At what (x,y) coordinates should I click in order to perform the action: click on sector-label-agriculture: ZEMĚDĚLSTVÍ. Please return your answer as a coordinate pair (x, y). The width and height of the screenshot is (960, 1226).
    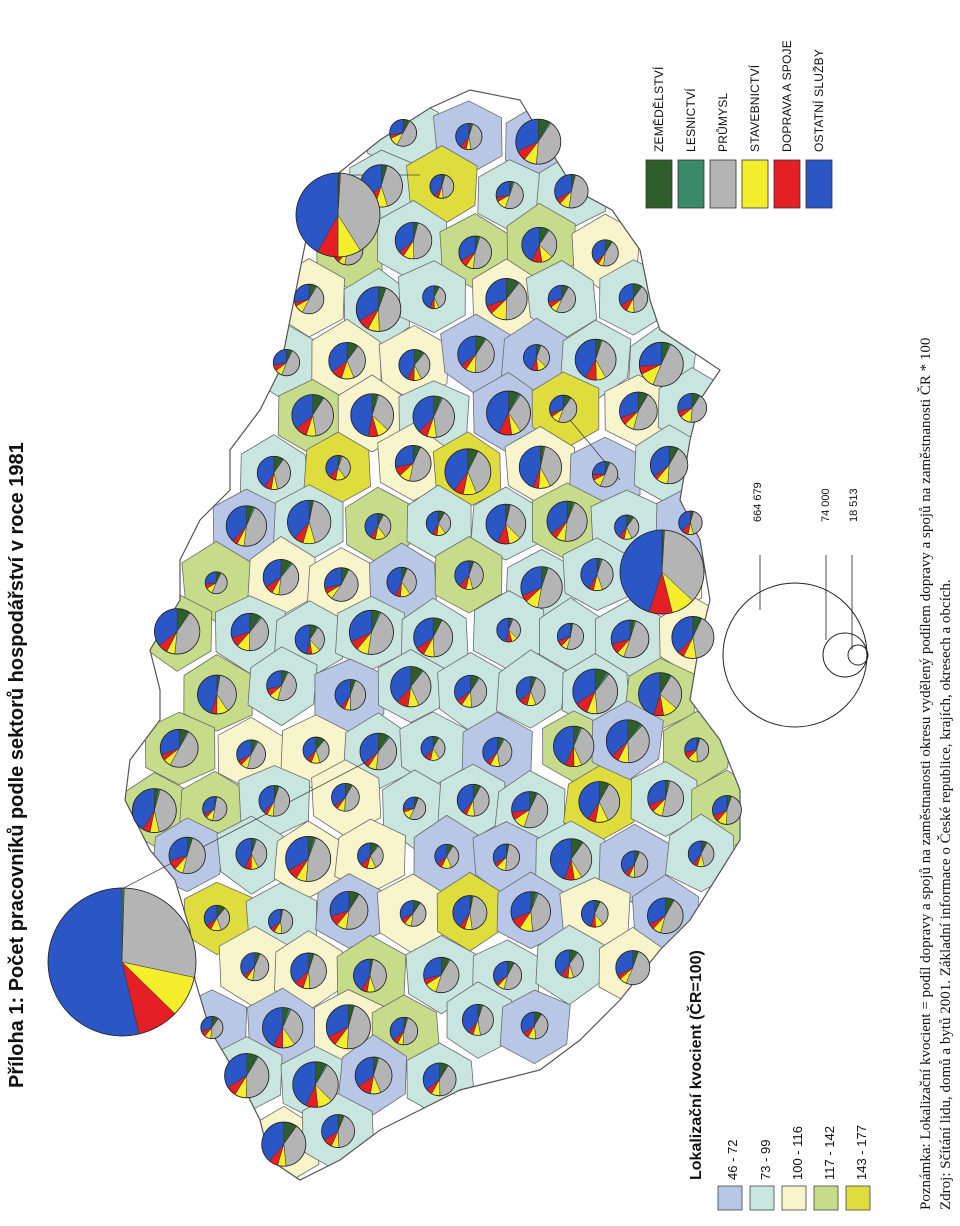
    Looking at the image, I should click on (659, 109).